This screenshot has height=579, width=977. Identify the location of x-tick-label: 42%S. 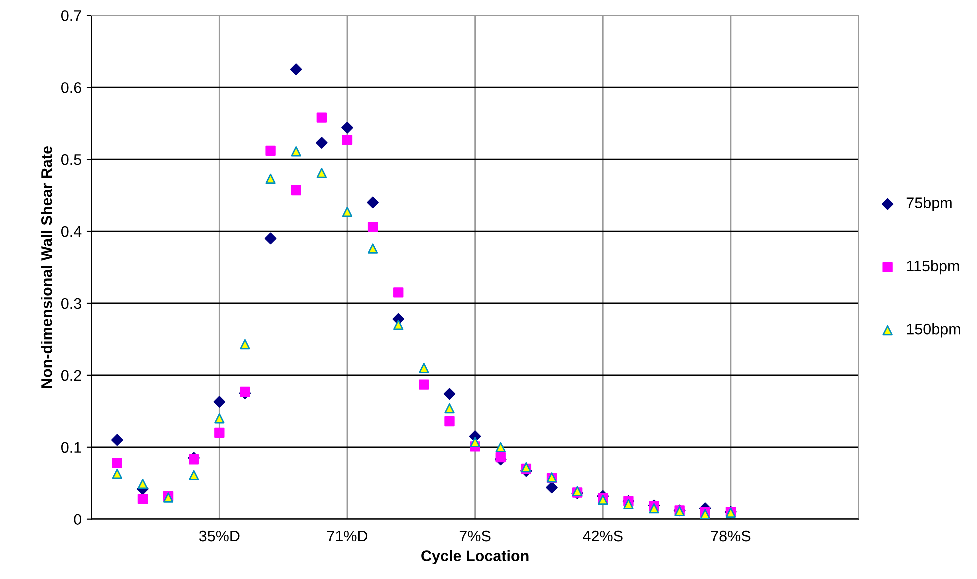
(603, 536).